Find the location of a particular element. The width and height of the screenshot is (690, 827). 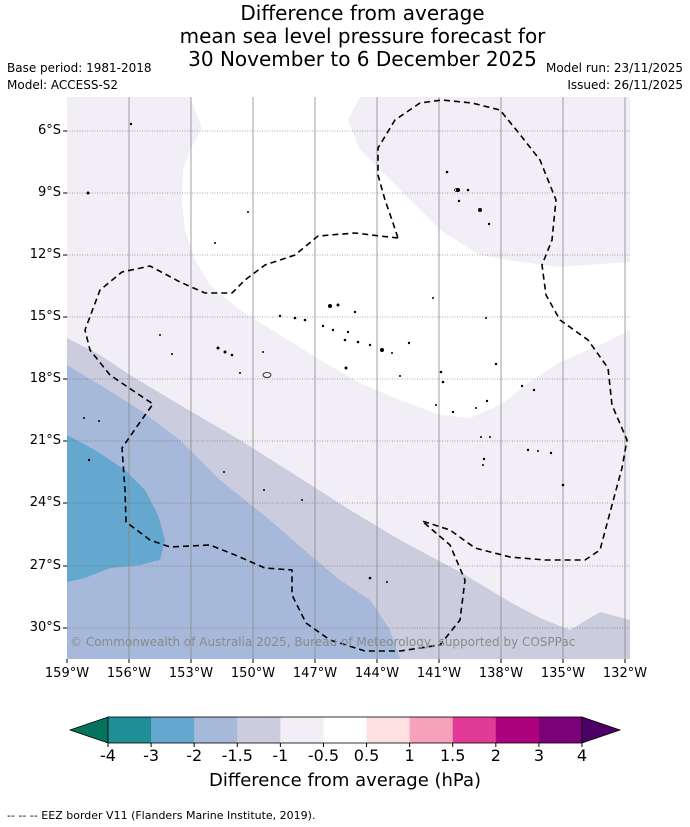

longitude-label: 135°W is located at coordinates (563, 673).